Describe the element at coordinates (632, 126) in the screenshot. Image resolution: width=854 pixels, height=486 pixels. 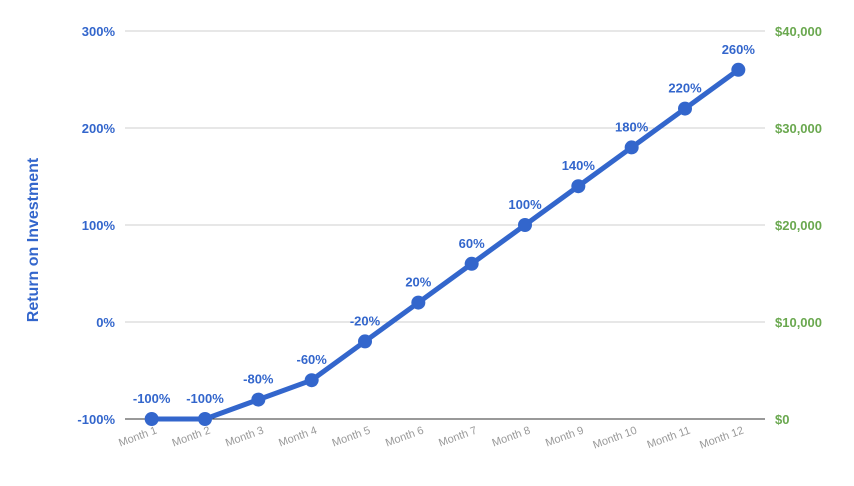
I see `data-label: 180%` at that location.